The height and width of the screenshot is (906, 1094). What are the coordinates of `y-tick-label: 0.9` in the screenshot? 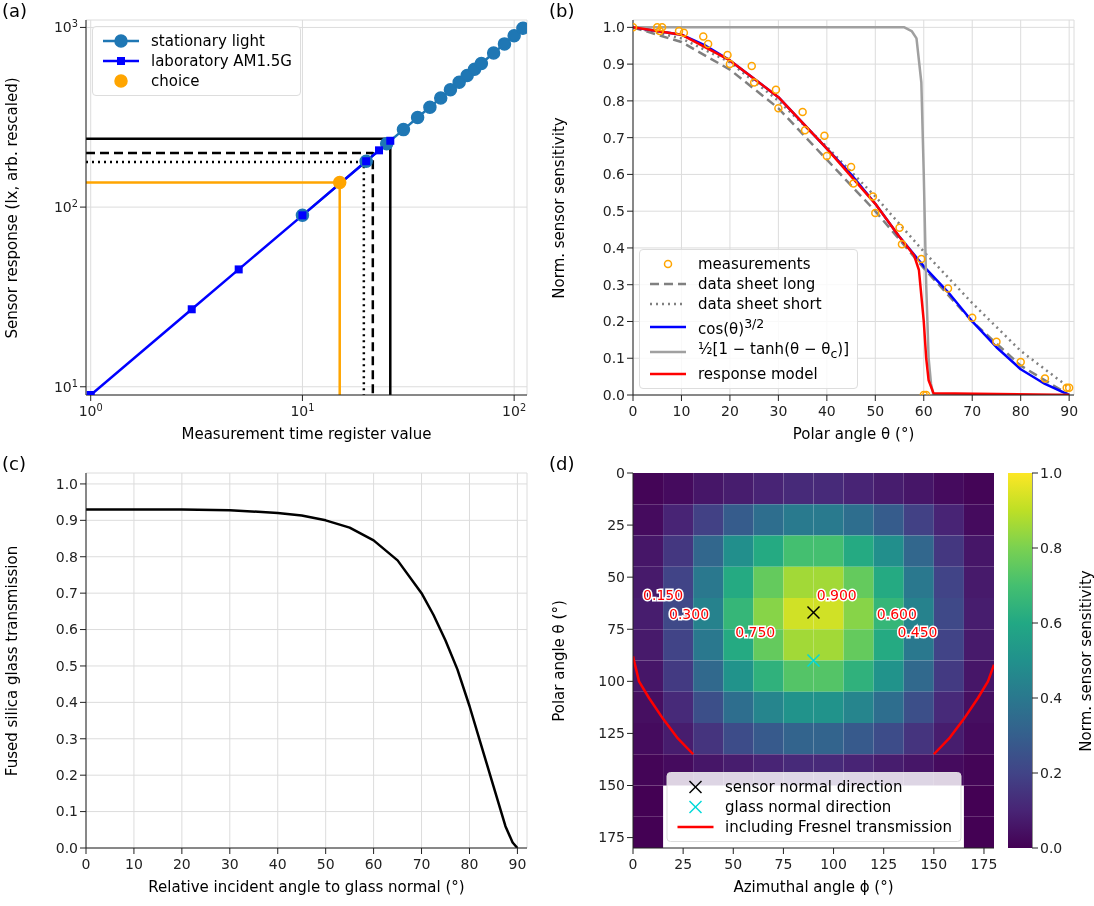 It's located at (613, 64).